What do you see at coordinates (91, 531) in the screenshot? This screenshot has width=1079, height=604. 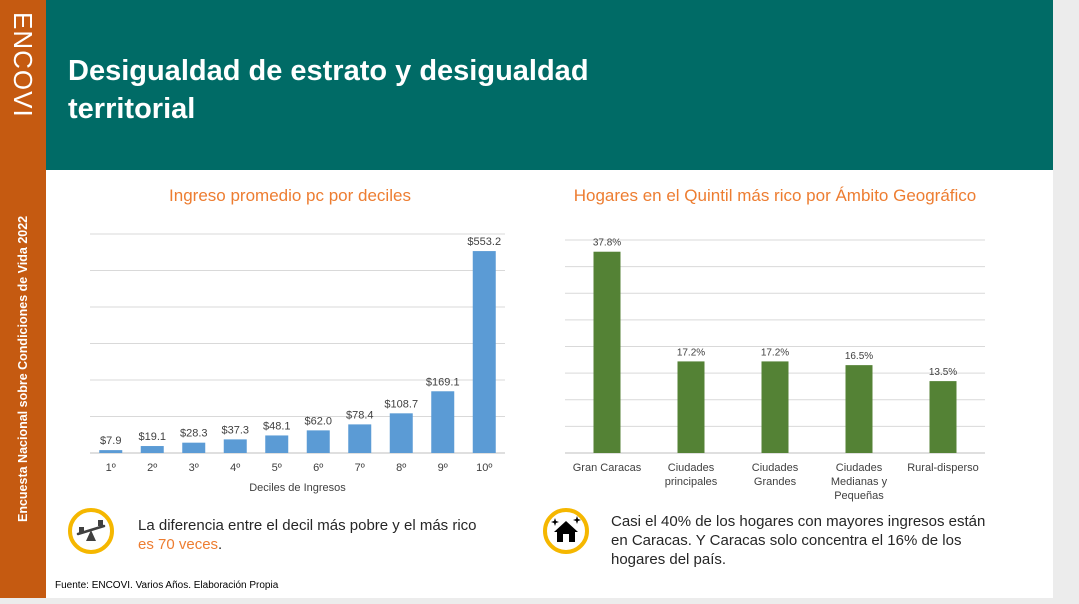 I see `seesaw-icon` at bounding box center [91, 531].